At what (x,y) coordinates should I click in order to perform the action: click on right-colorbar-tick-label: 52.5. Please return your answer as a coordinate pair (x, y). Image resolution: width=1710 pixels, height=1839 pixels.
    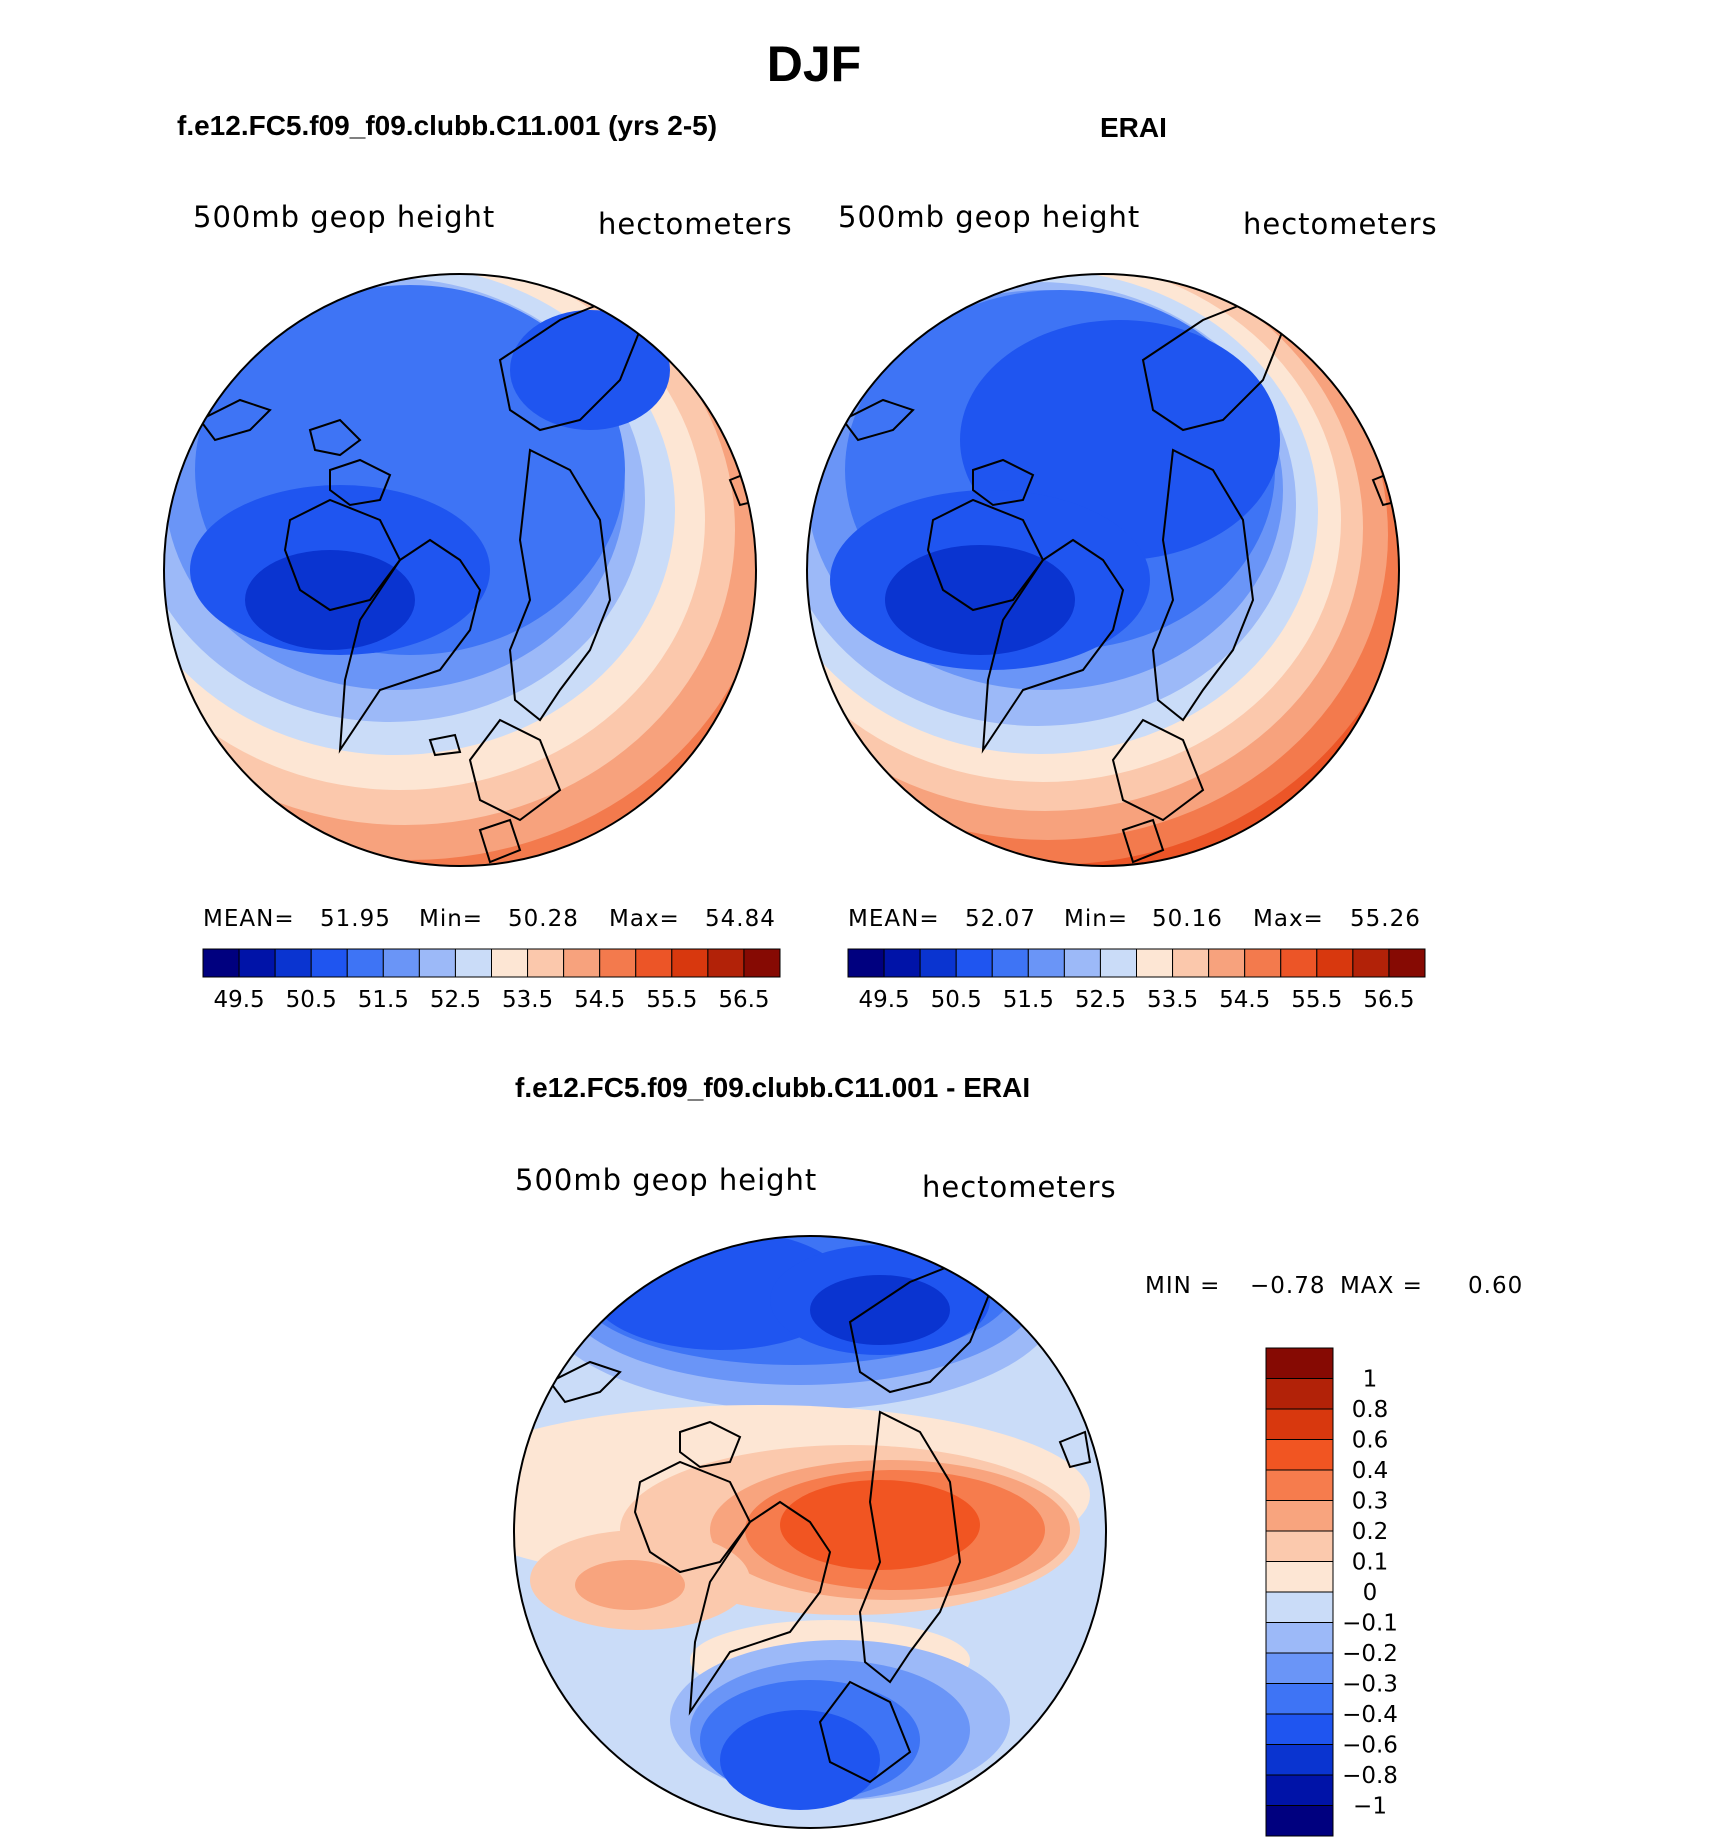
    Looking at the image, I should click on (1100, 1000).